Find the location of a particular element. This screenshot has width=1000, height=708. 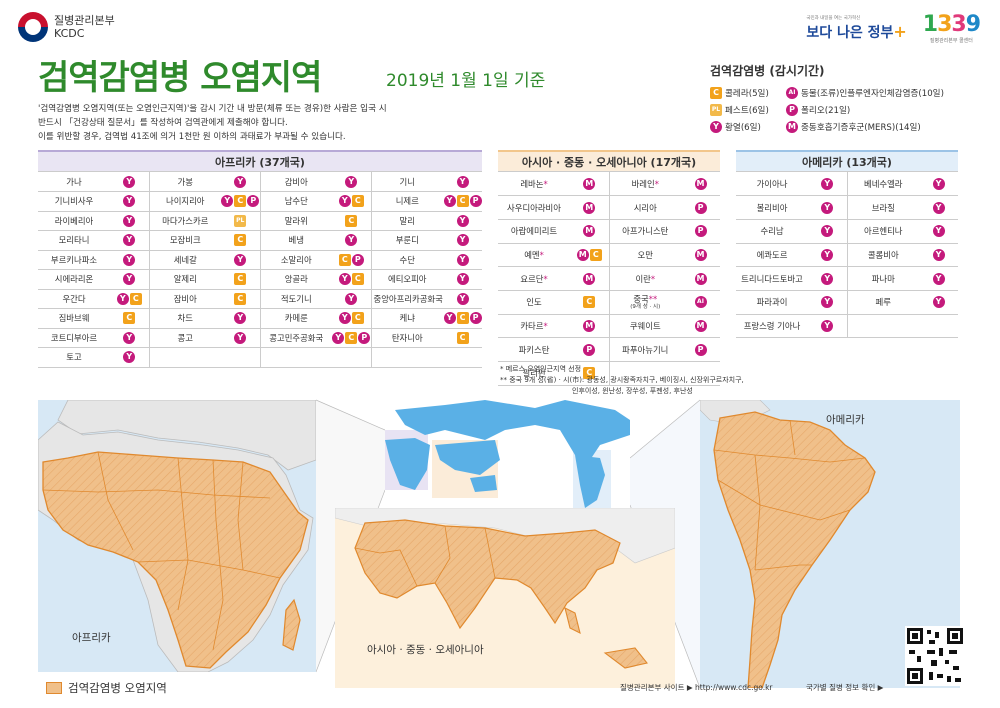

country-name: 볼리비아 is located at coordinates (772, 207).